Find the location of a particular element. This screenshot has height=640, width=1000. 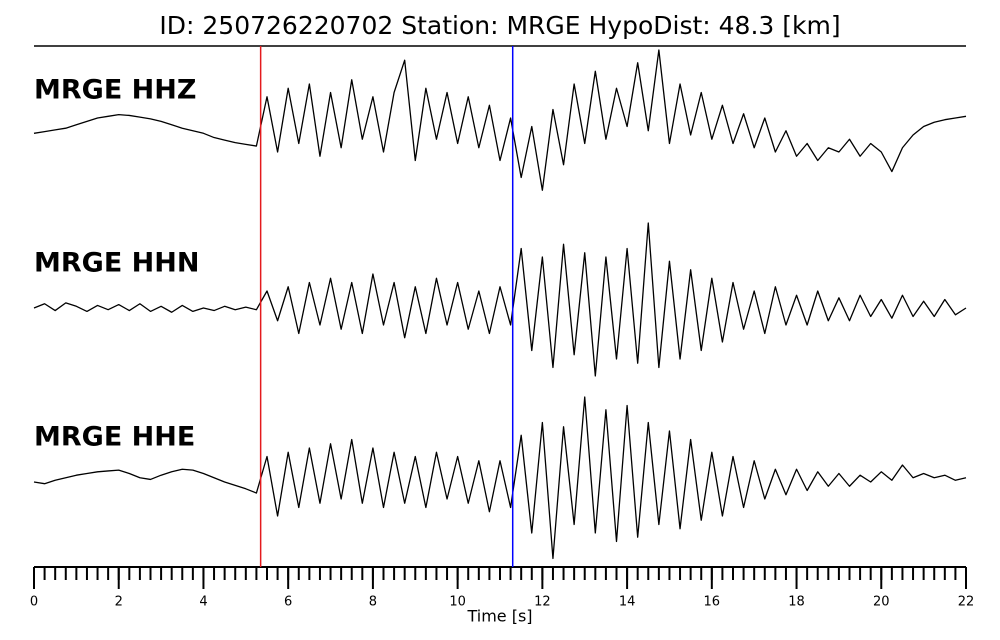

x-tick-label: 12 is located at coordinates (542, 602).